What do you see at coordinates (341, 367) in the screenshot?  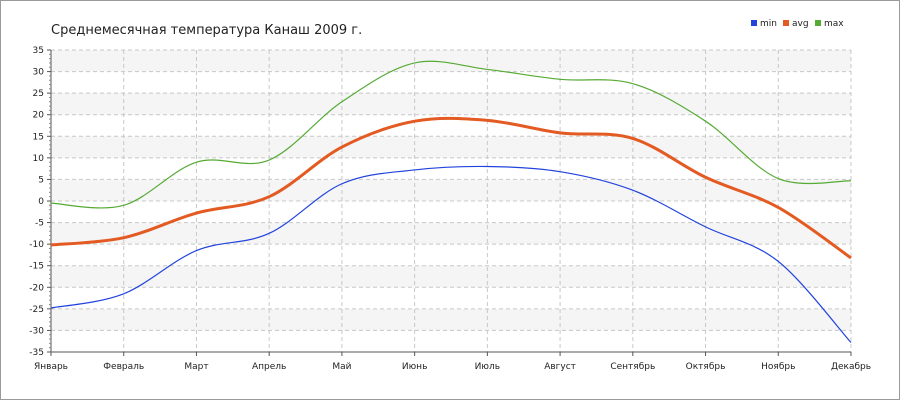 I see `x-tick-label: Май` at bounding box center [341, 367].